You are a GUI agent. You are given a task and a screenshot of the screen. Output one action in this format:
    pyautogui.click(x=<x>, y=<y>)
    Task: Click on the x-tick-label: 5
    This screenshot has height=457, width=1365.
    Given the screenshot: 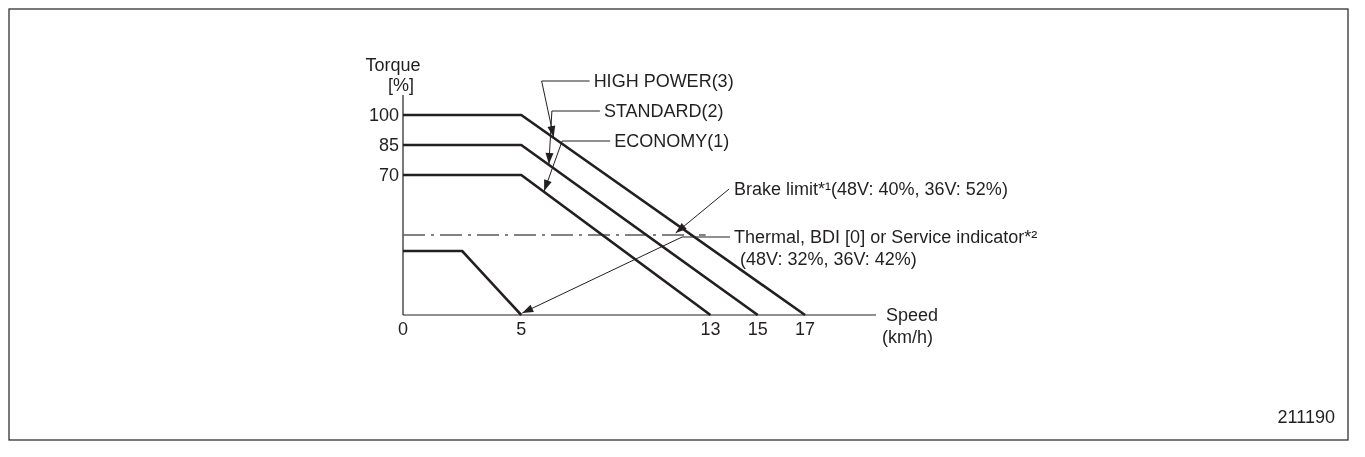 What is the action you would take?
    pyautogui.click(x=521, y=329)
    